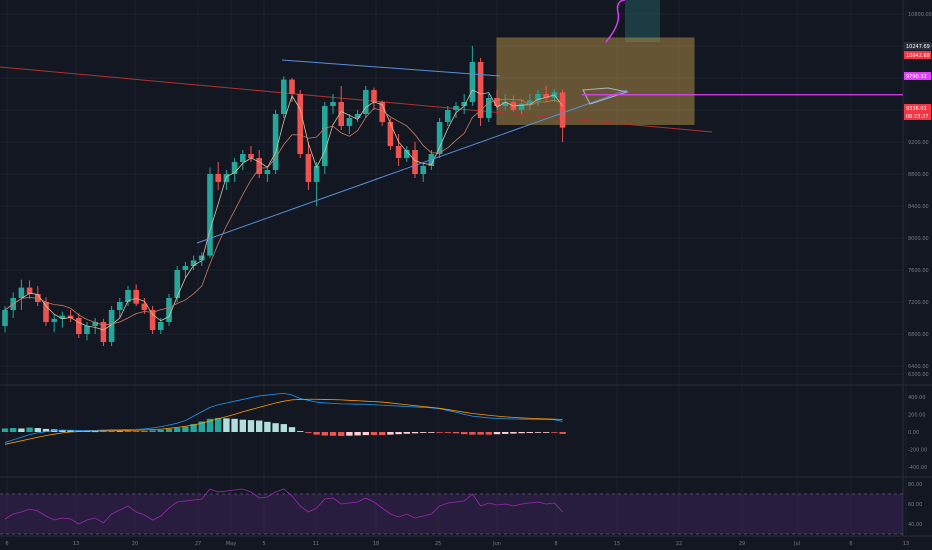  I want to click on rsi-band, so click(451, 514).